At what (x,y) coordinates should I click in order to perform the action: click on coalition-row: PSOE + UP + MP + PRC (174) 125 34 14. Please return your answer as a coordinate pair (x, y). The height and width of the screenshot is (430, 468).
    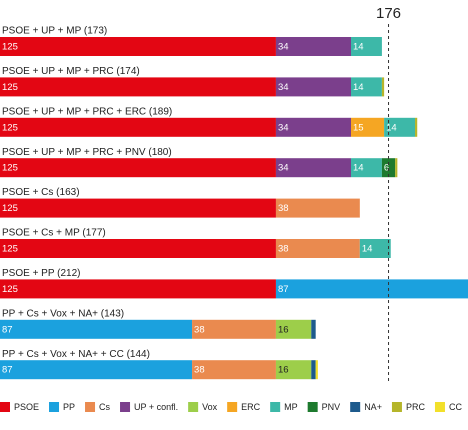
    Looking at the image, I should click on (192, 81).